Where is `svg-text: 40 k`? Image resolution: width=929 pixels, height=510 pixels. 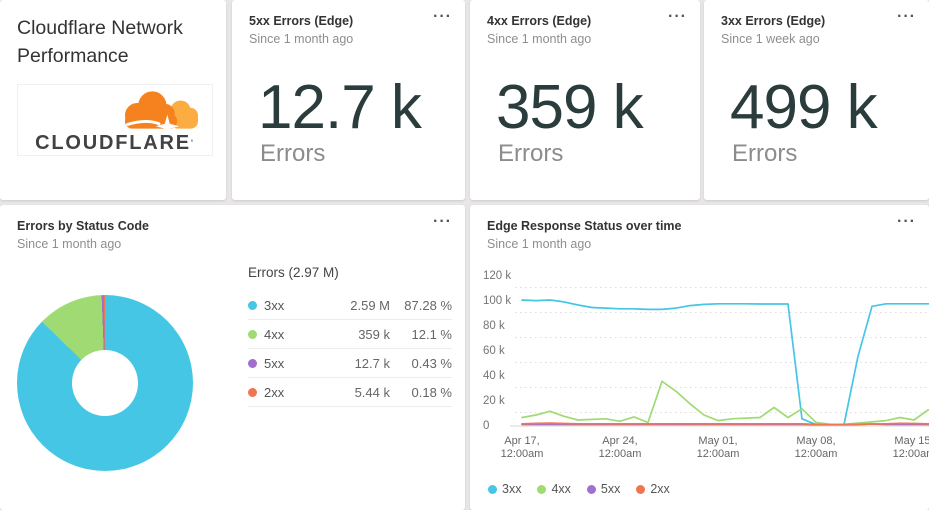
svg-text: 40 k is located at coordinates (494, 376).